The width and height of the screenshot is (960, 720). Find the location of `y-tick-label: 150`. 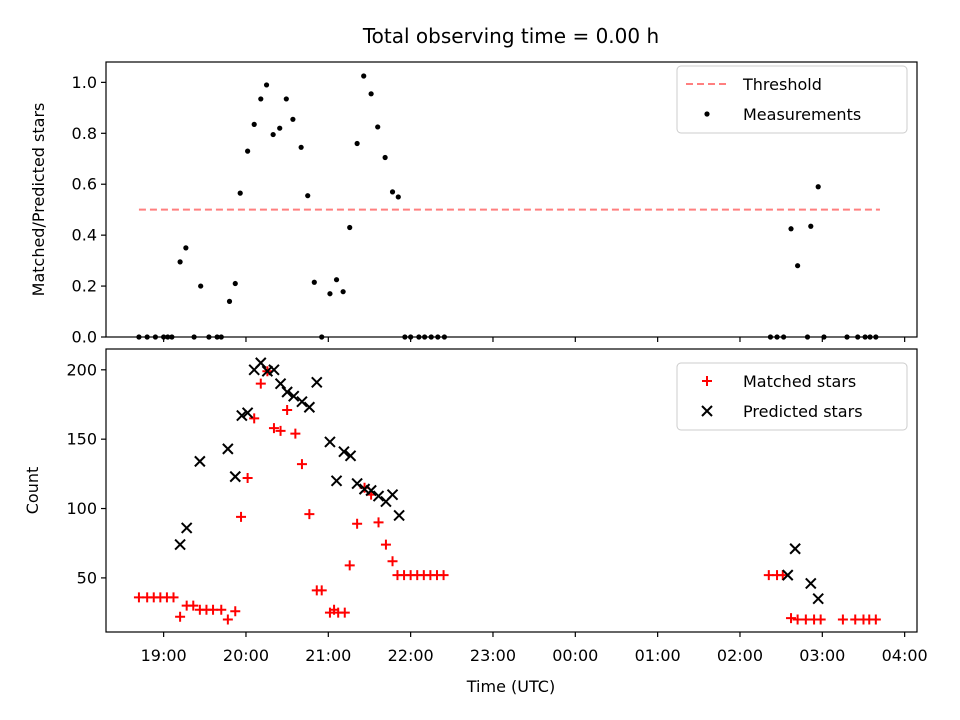

y-tick-label: 150 is located at coordinates (81, 439).